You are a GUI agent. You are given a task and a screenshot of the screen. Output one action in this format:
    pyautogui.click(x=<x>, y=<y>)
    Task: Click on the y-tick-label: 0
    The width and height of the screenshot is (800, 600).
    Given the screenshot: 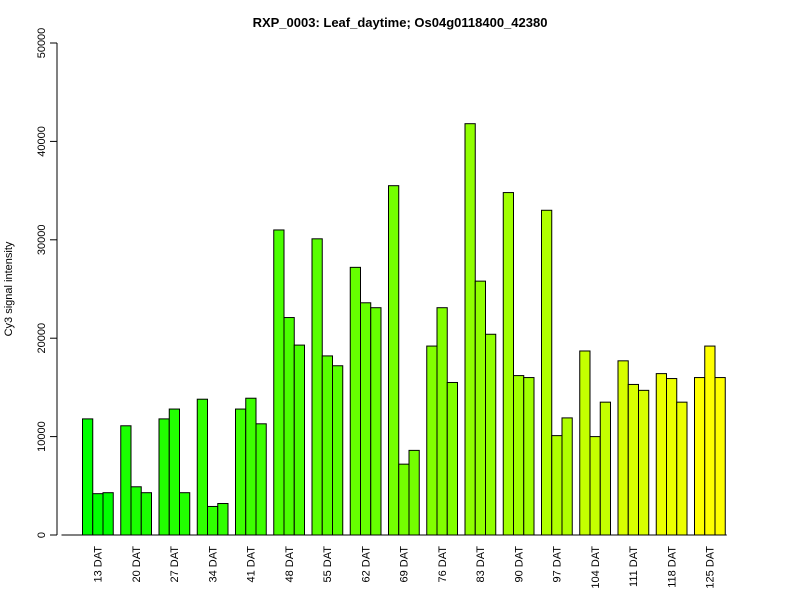 What is the action you would take?
    pyautogui.click(x=42, y=535)
    